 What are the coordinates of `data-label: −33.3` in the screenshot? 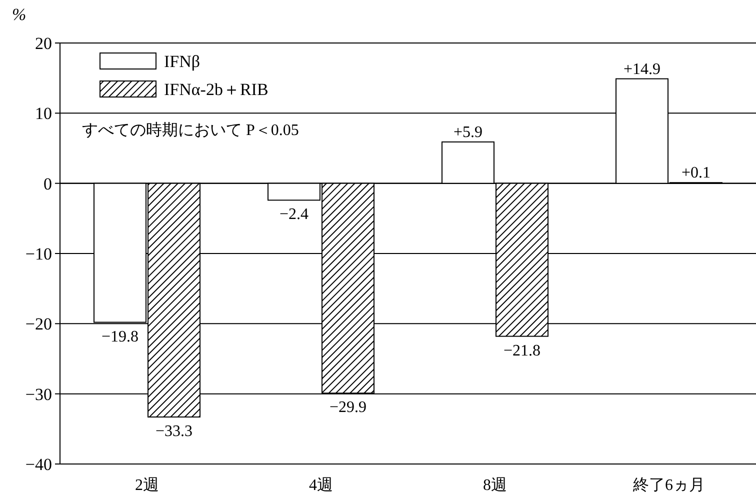 It's located at (174, 431).